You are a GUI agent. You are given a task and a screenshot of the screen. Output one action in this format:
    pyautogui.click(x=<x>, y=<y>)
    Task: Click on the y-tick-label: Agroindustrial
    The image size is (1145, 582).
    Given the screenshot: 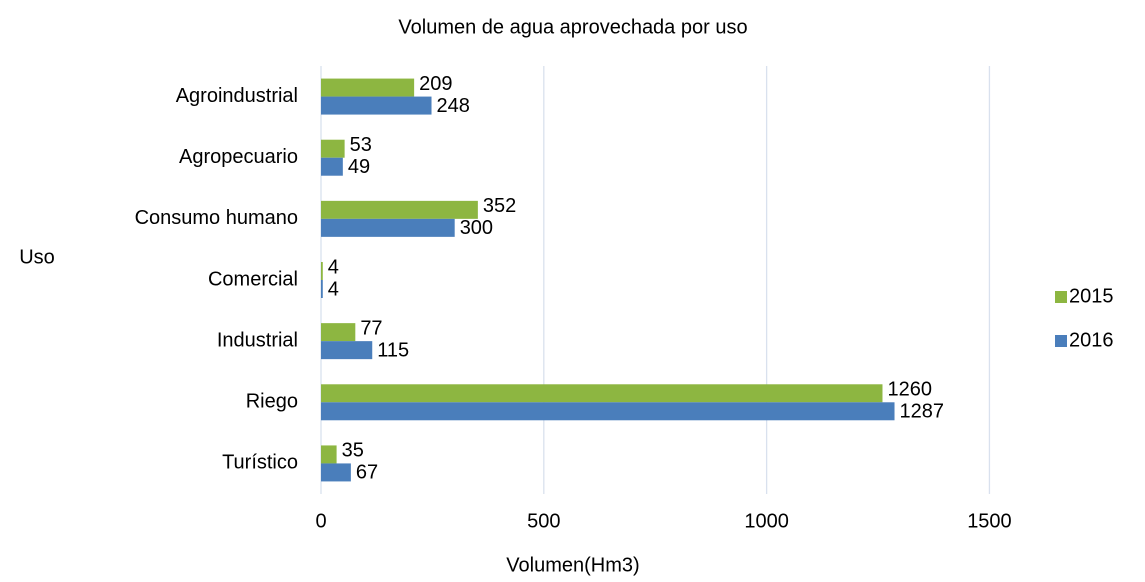 What is the action you would take?
    pyautogui.click(x=237, y=96)
    